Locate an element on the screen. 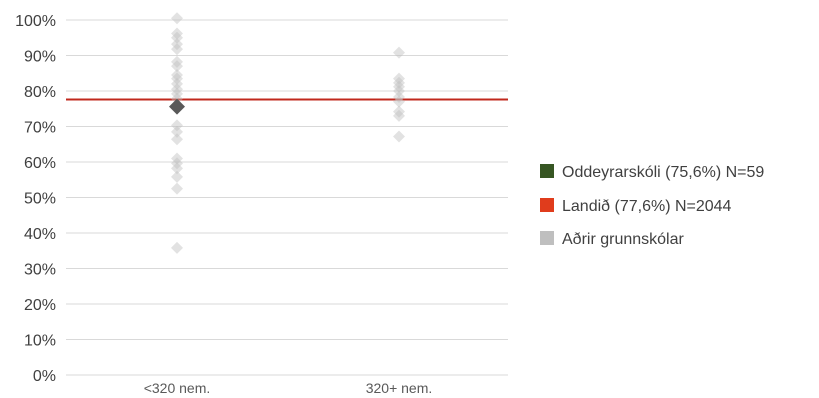 The height and width of the screenshot is (398, 819). y-axis-ticks: 0% 10% 20% 30% 40% 50% 60% 70% 80% 90% 100% is located at coordinates (35, 199).